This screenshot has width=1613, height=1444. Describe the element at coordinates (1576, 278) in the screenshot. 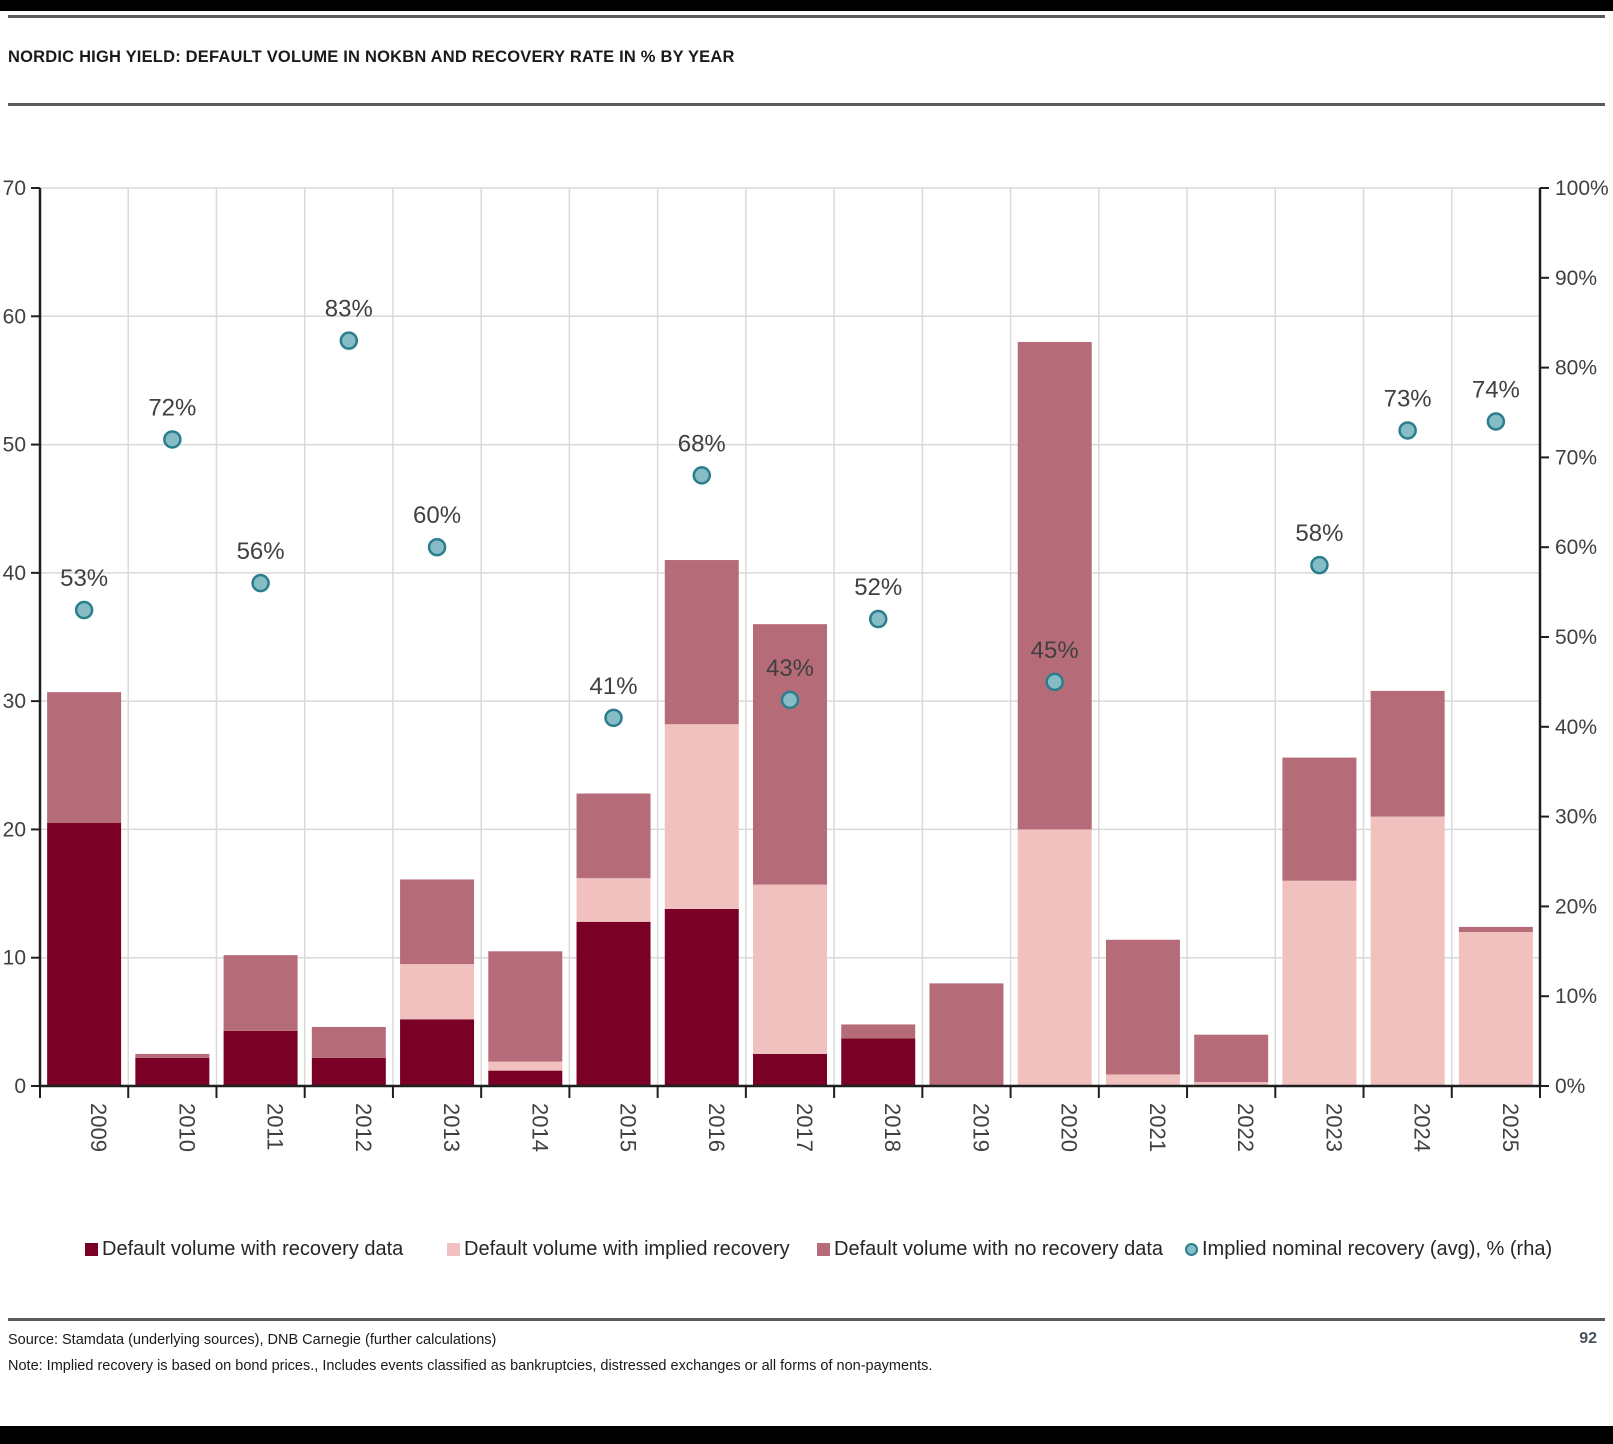

I see `right-axis-label: 90%` at that location.